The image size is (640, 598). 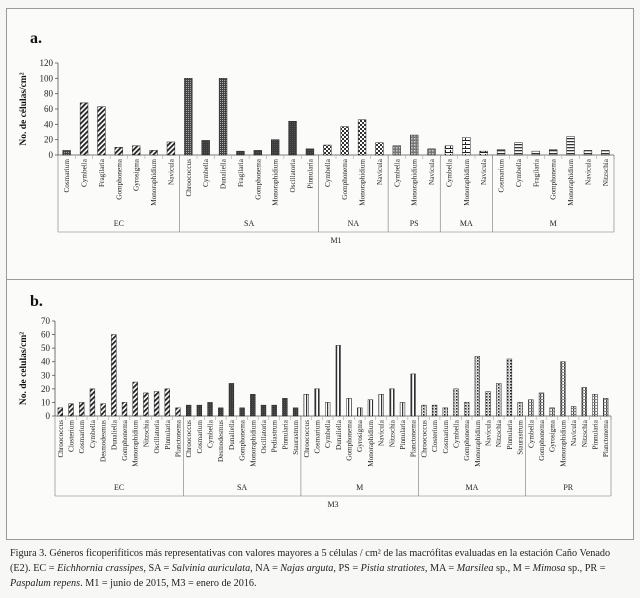 What do you see at coordinates (414, 223) in the screenshot?
I see `group-label: PS` at bounding box center [414, 223].